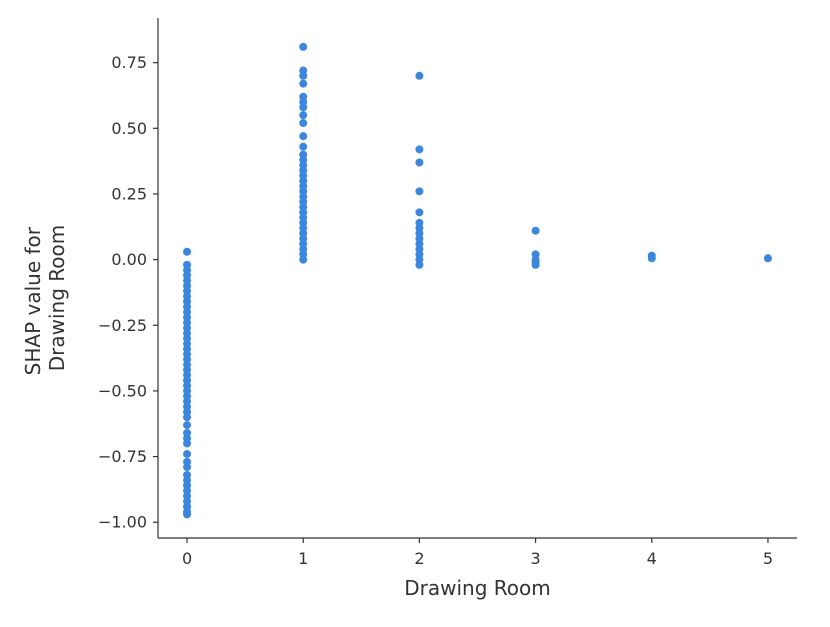 This screenshot has width=830, height=627. I want to click on x-tick-label: 2, so click(419, 558).